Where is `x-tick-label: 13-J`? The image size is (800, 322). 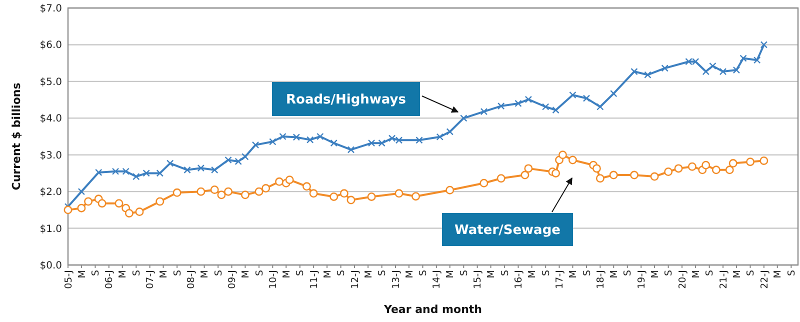 x-tick-label: 13-J is located at coordinates (396, 279).